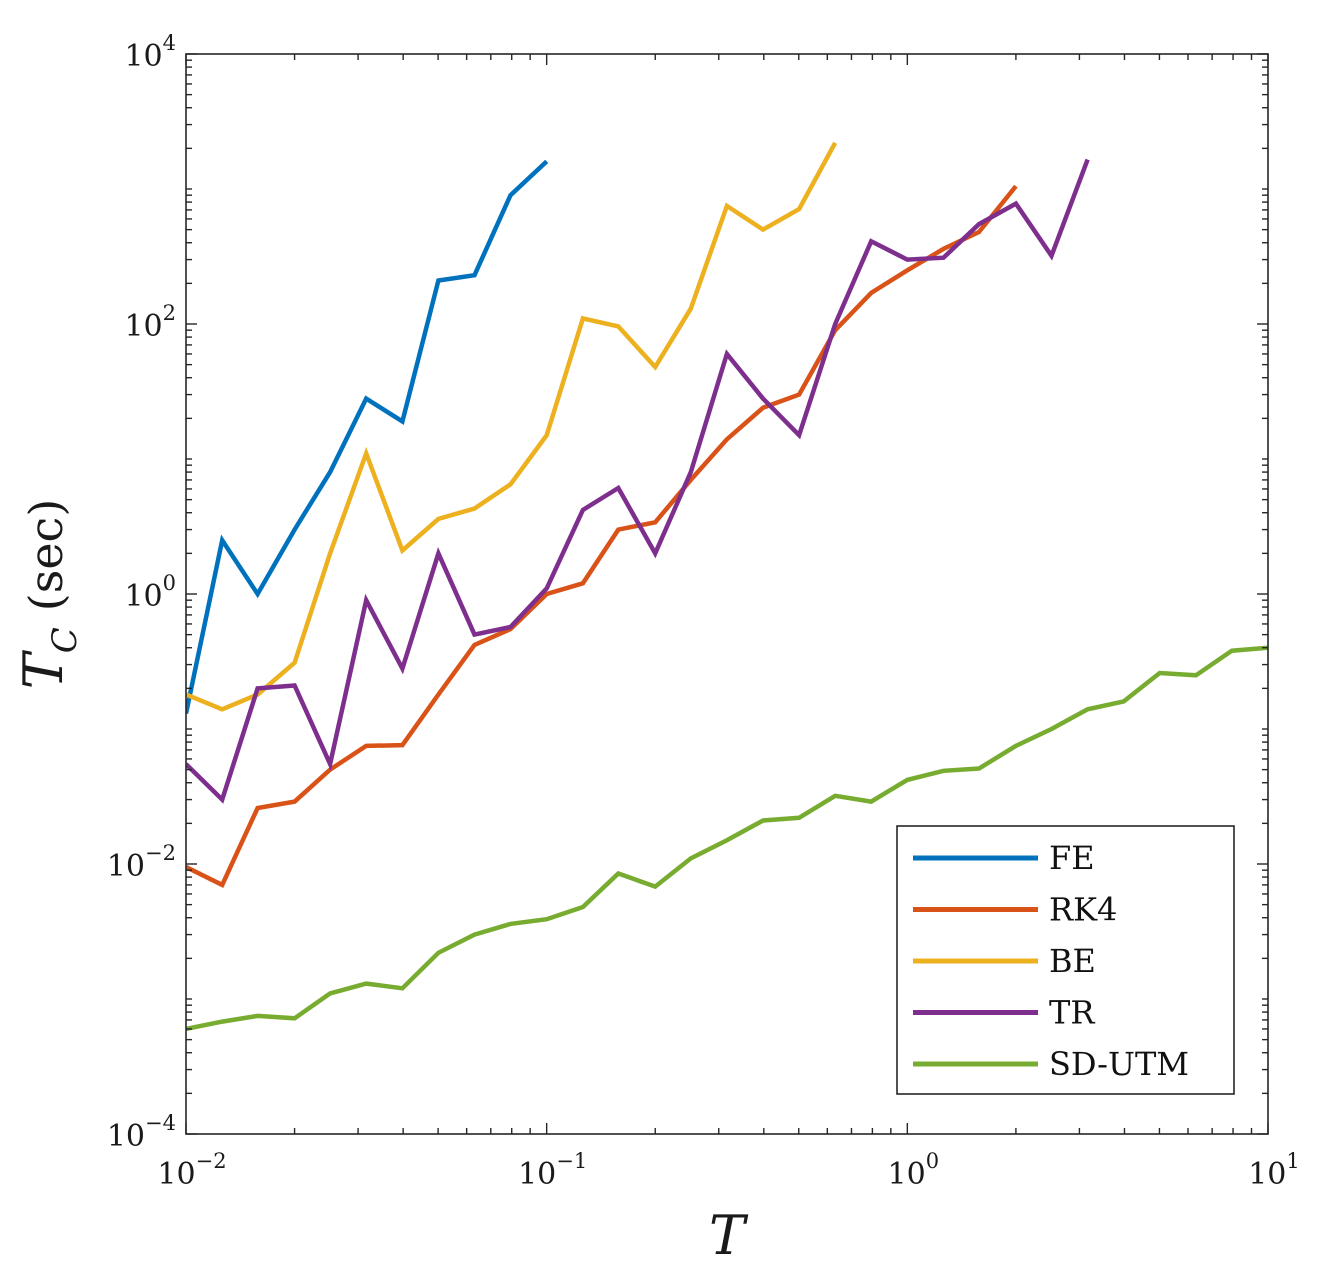  I want to click on y-tick-label: 10⁰, so click(150, 592).